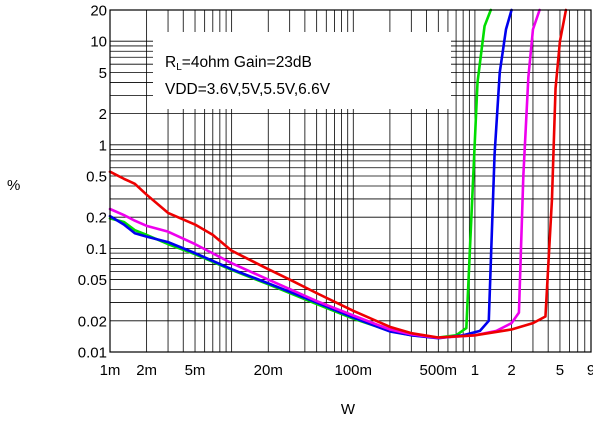 The height and width of the screenshot is (421, 593). I want to click on annotation-background, so click(302, 70).